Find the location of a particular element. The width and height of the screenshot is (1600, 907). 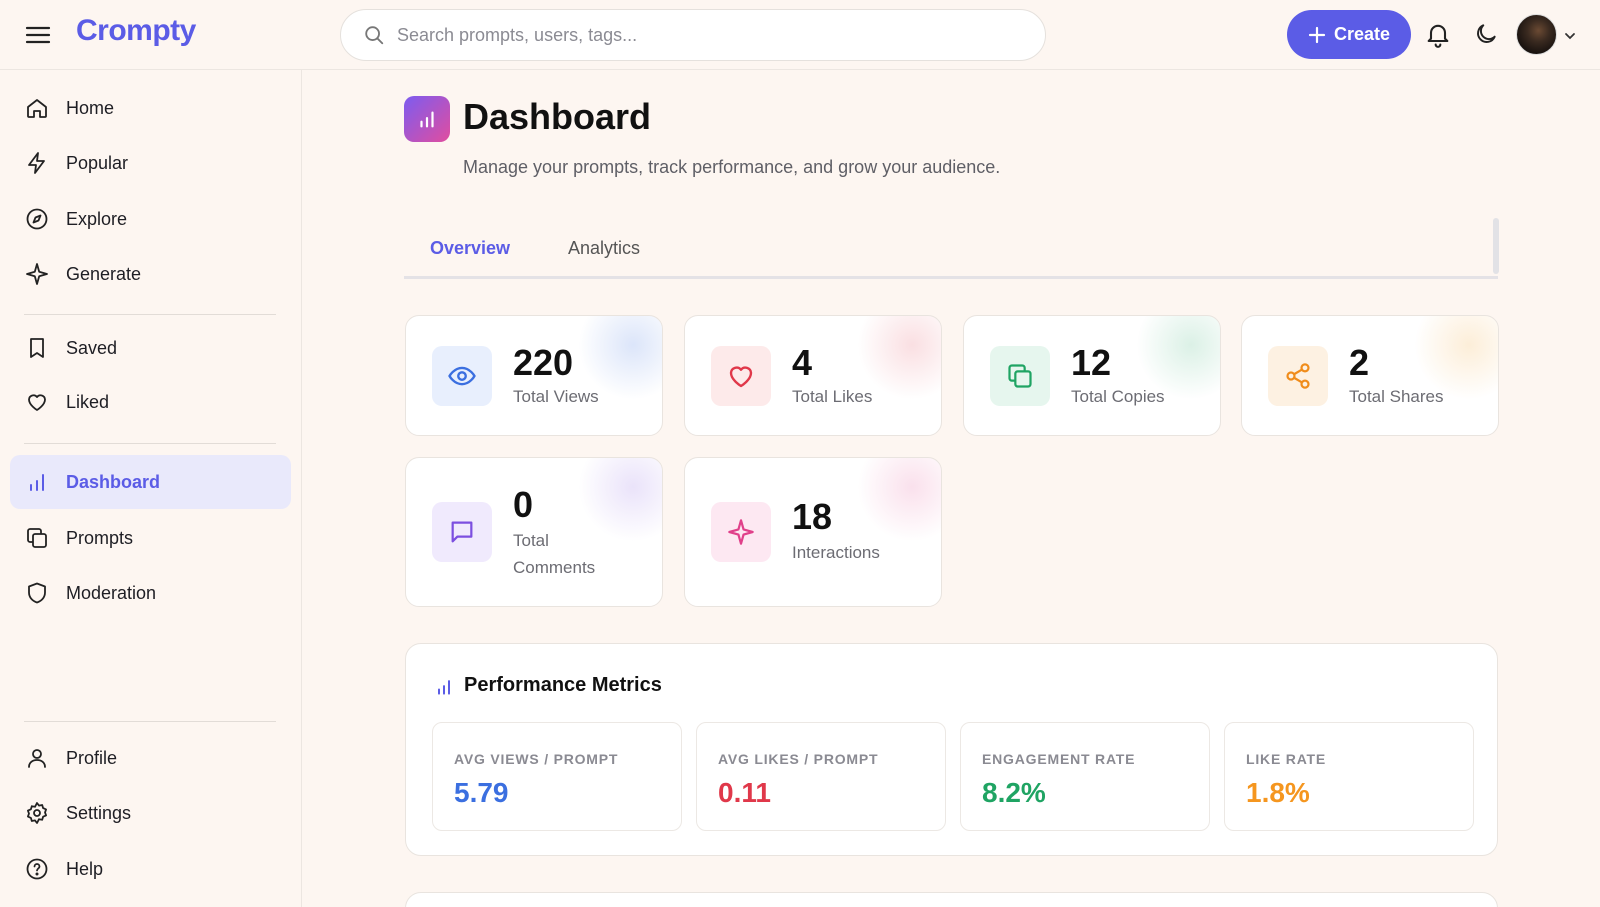

stat-value: 2 is located at coordinates (1359, 362).